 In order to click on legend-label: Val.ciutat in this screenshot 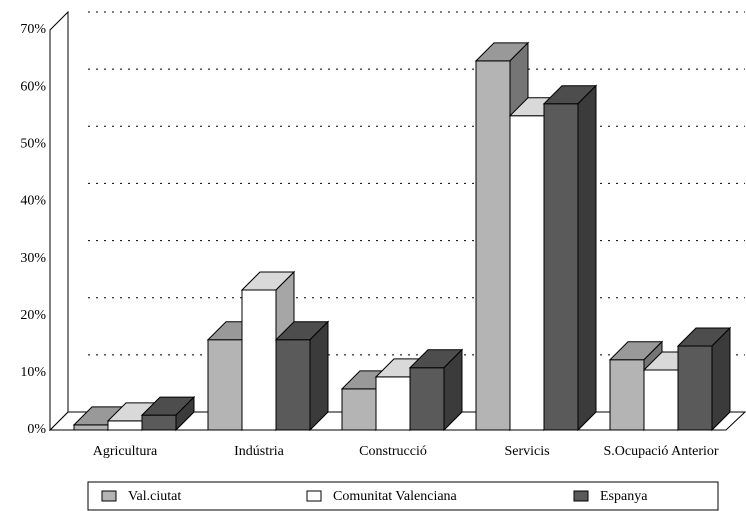, I will do `click(154, 496)`.